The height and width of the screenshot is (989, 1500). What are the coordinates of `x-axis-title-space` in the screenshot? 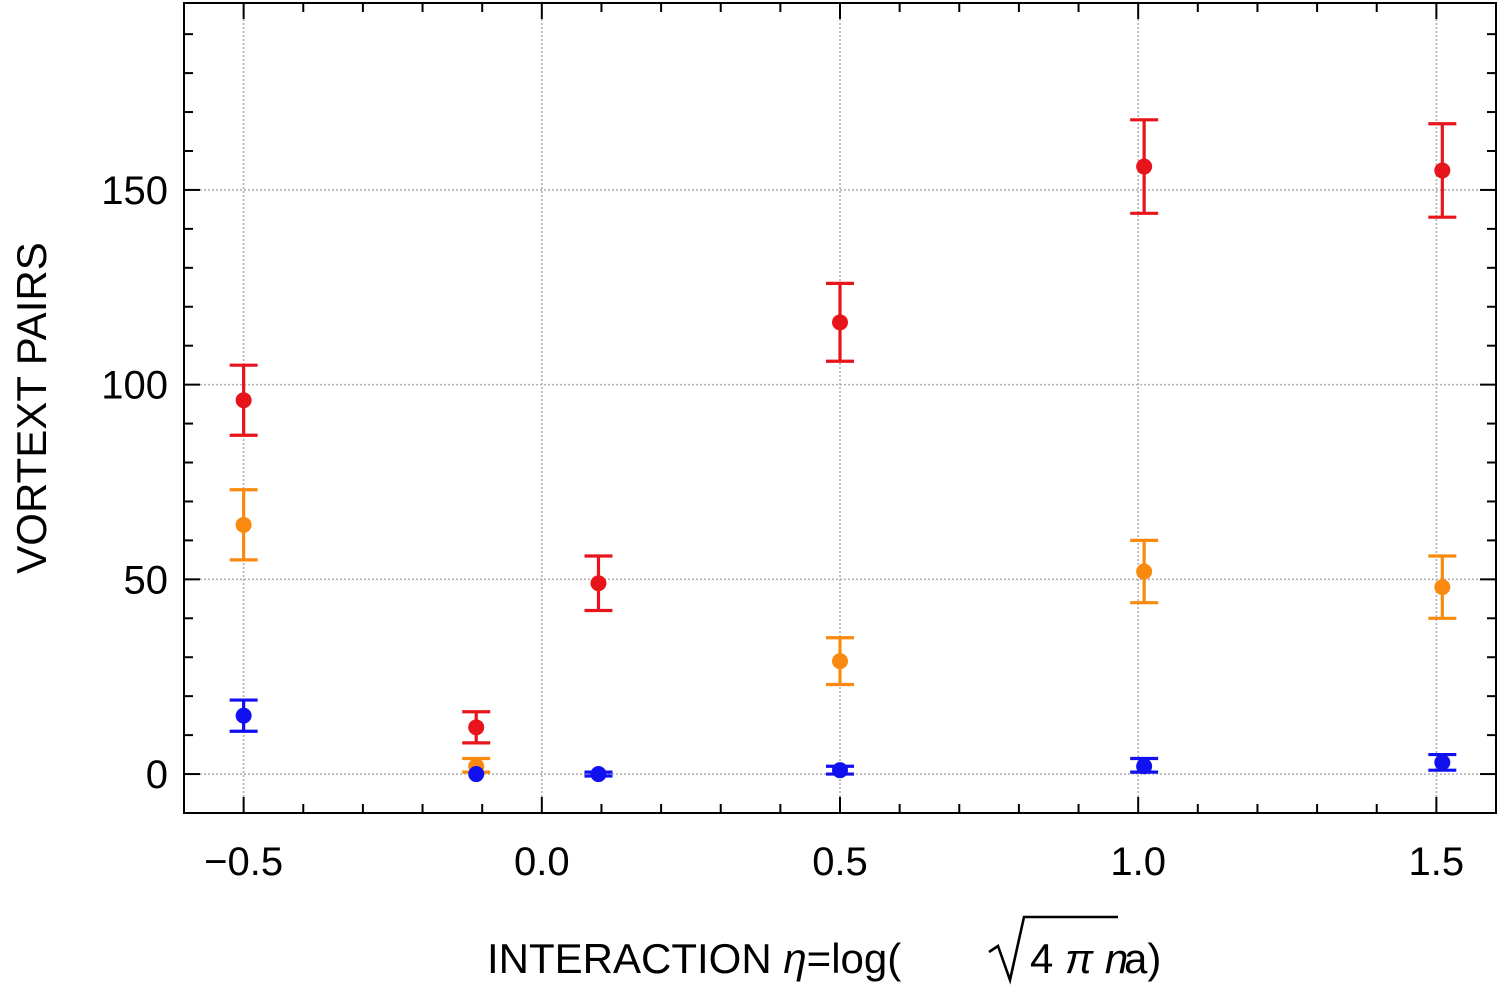 It's located at (1099, 958).